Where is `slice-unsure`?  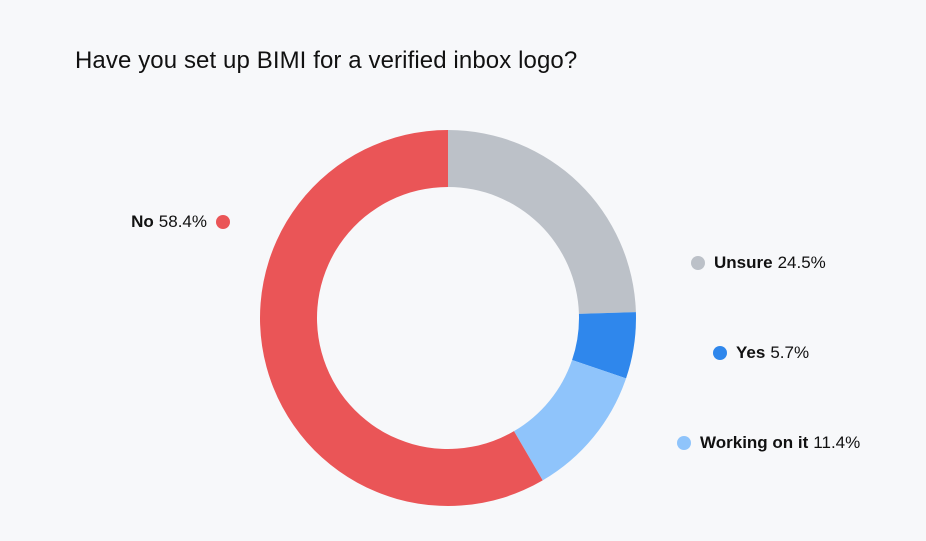
slice-unsure is located at coordinates (542, 222).